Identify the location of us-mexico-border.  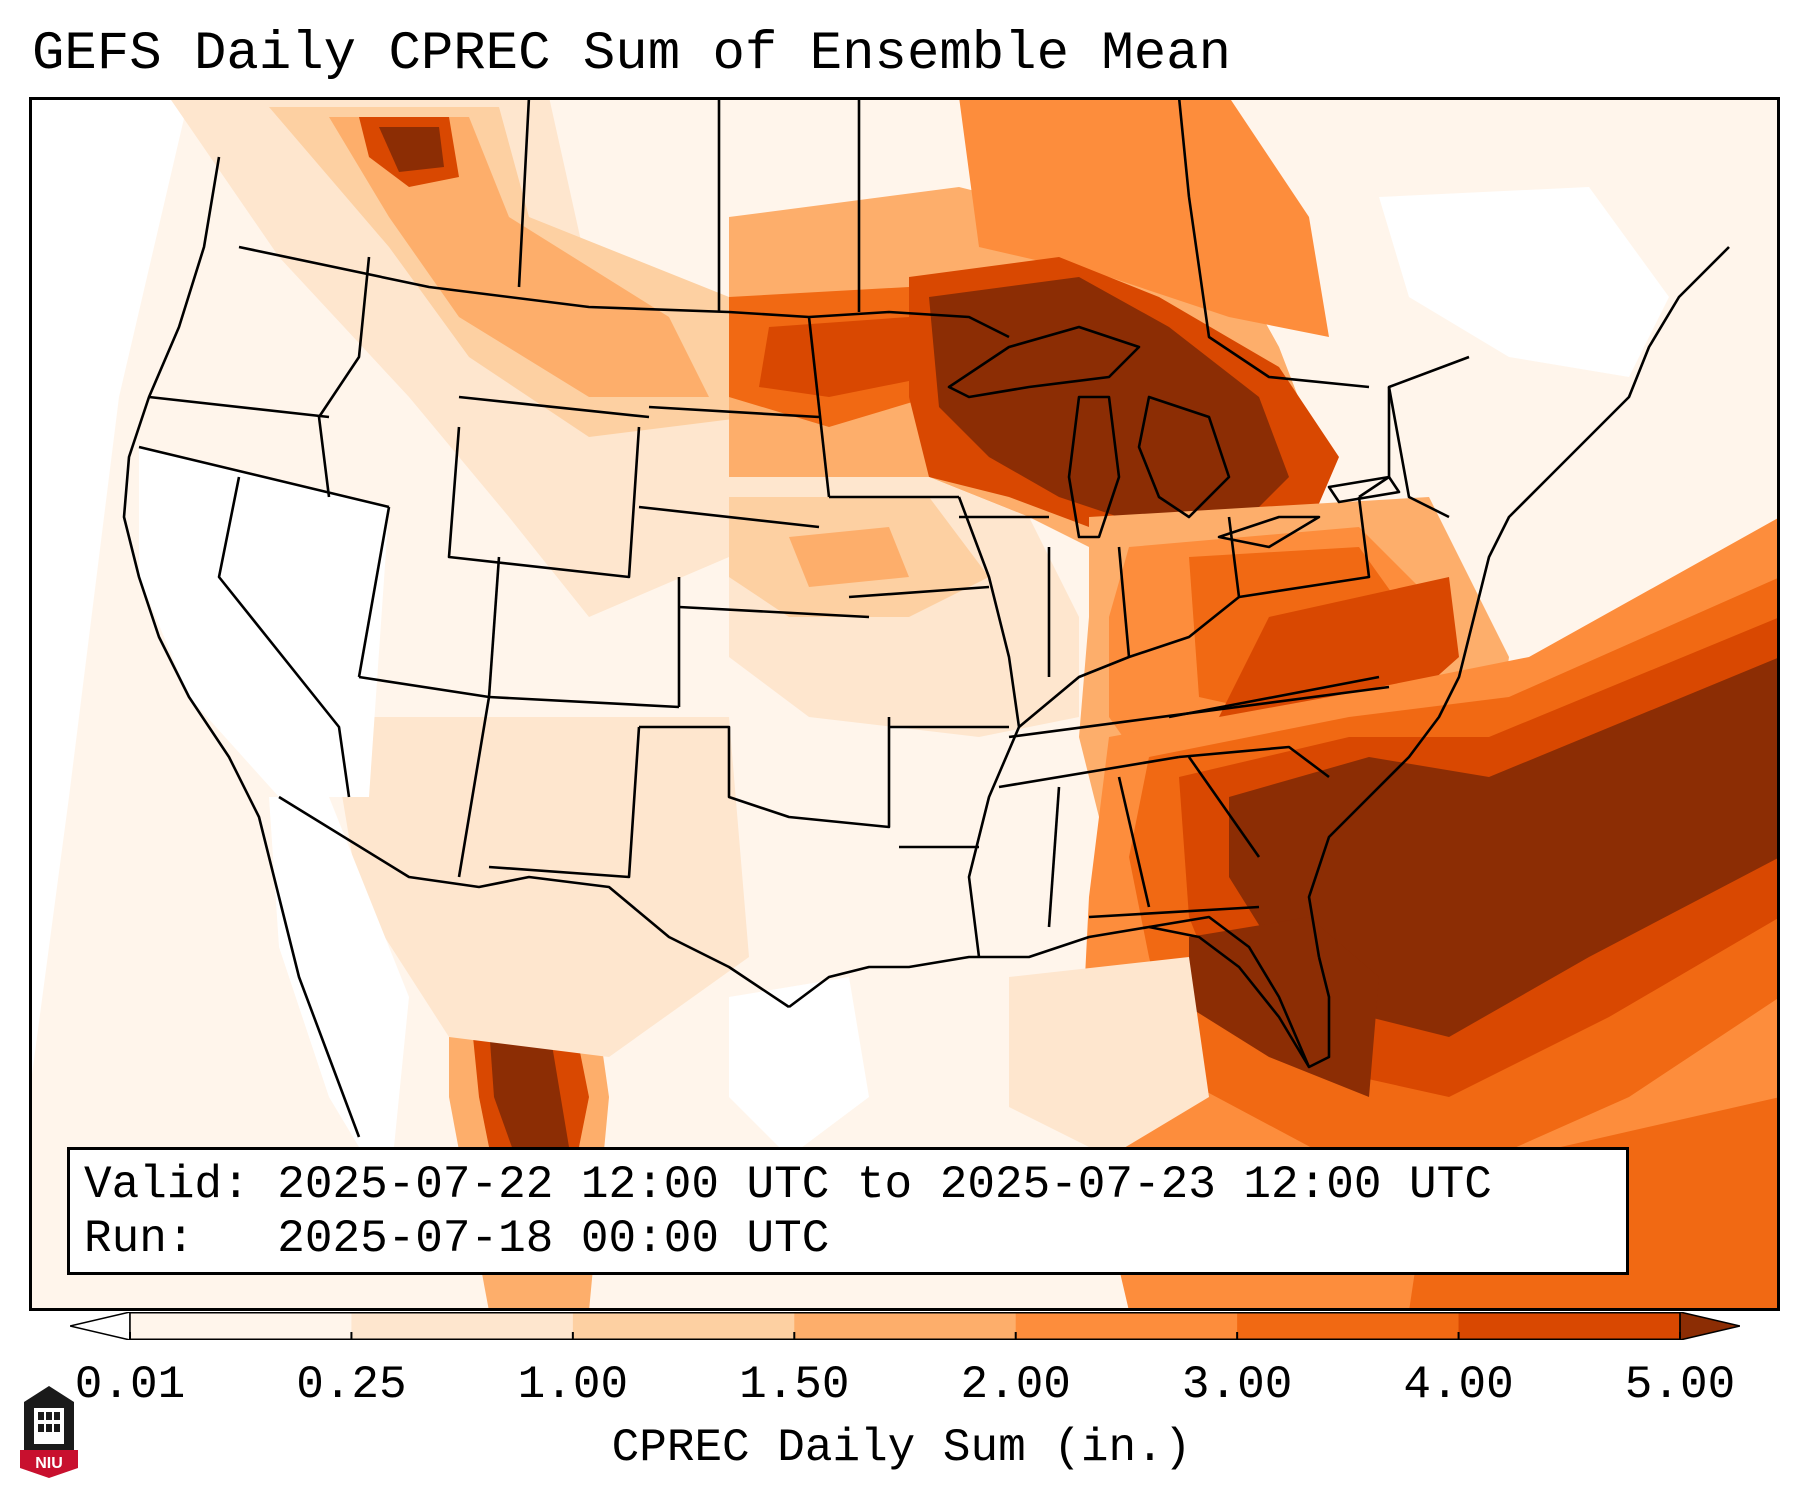
(534, 902).